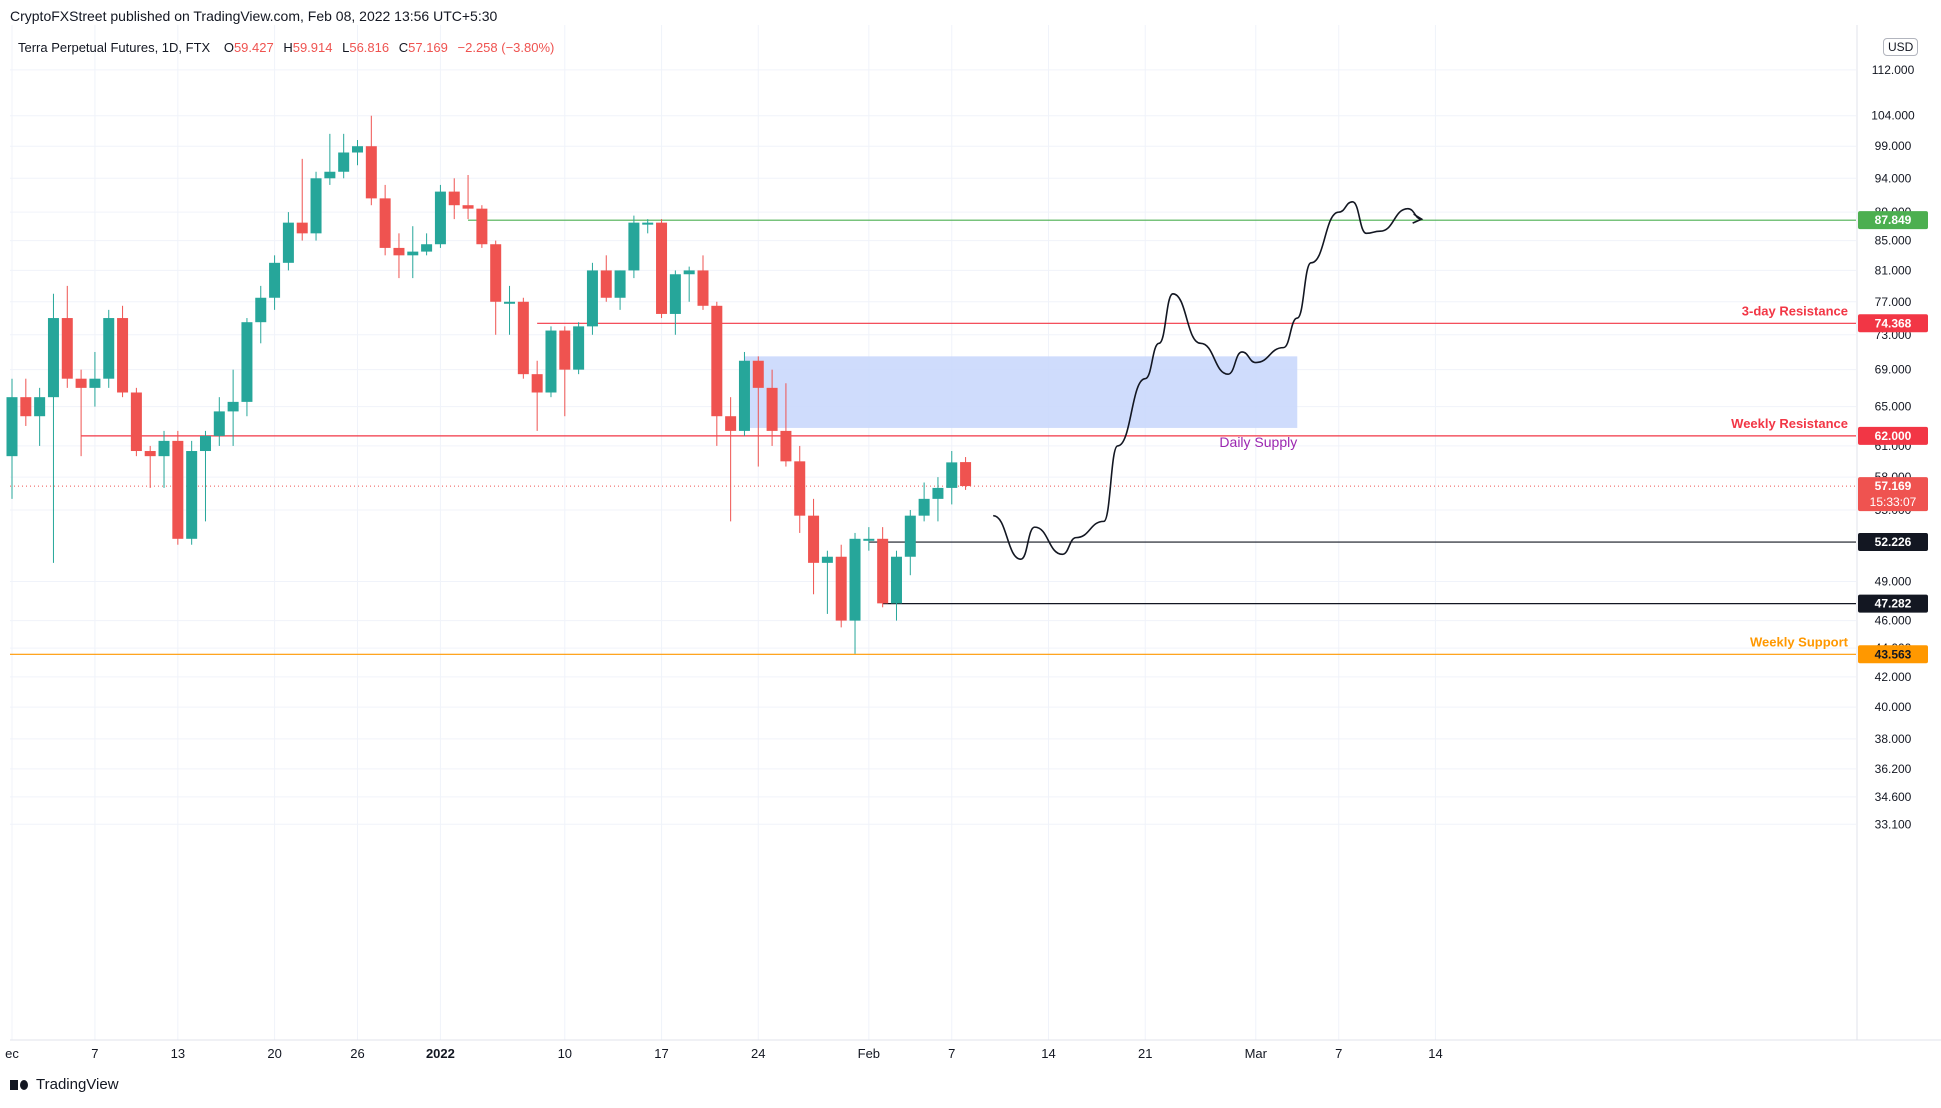  What do you see at coordinates (1893, 178) in the screenshot?
I see `price-tick-label: 94.000` at bounding box center [1893, 178].